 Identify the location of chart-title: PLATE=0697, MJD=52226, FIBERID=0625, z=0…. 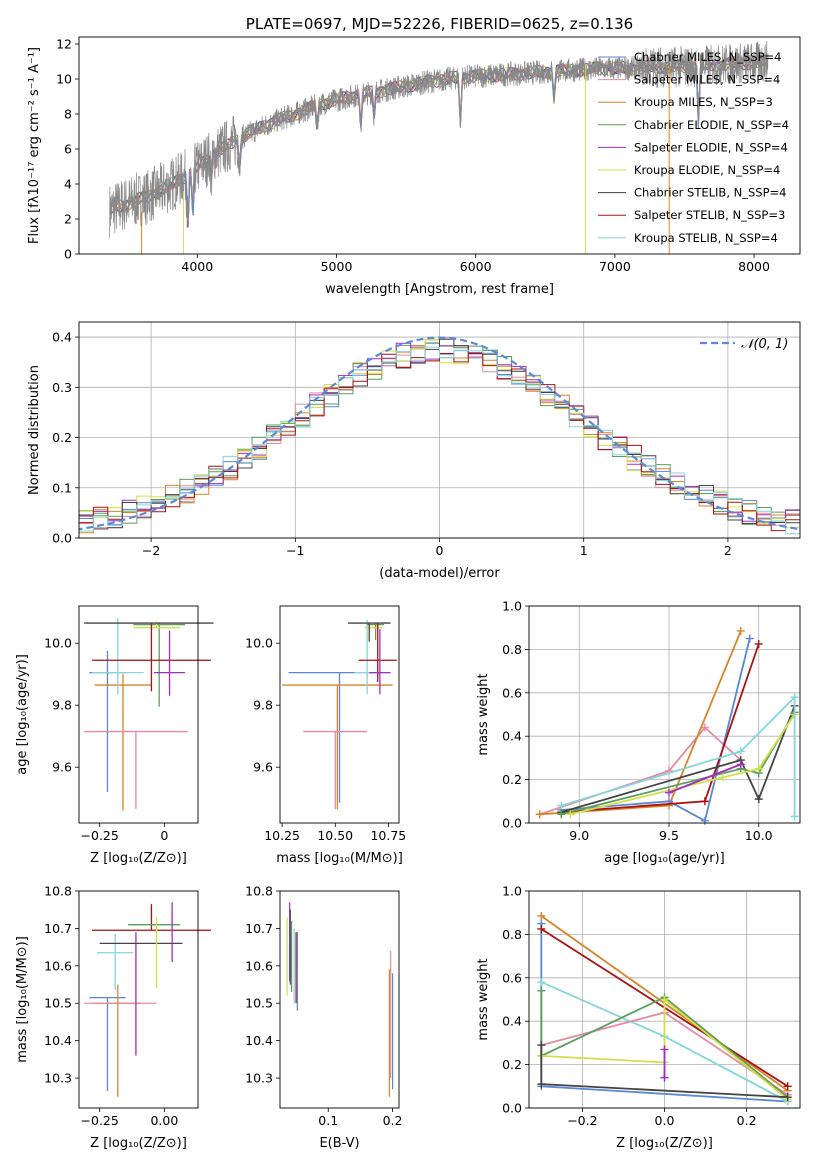
(439, 24).